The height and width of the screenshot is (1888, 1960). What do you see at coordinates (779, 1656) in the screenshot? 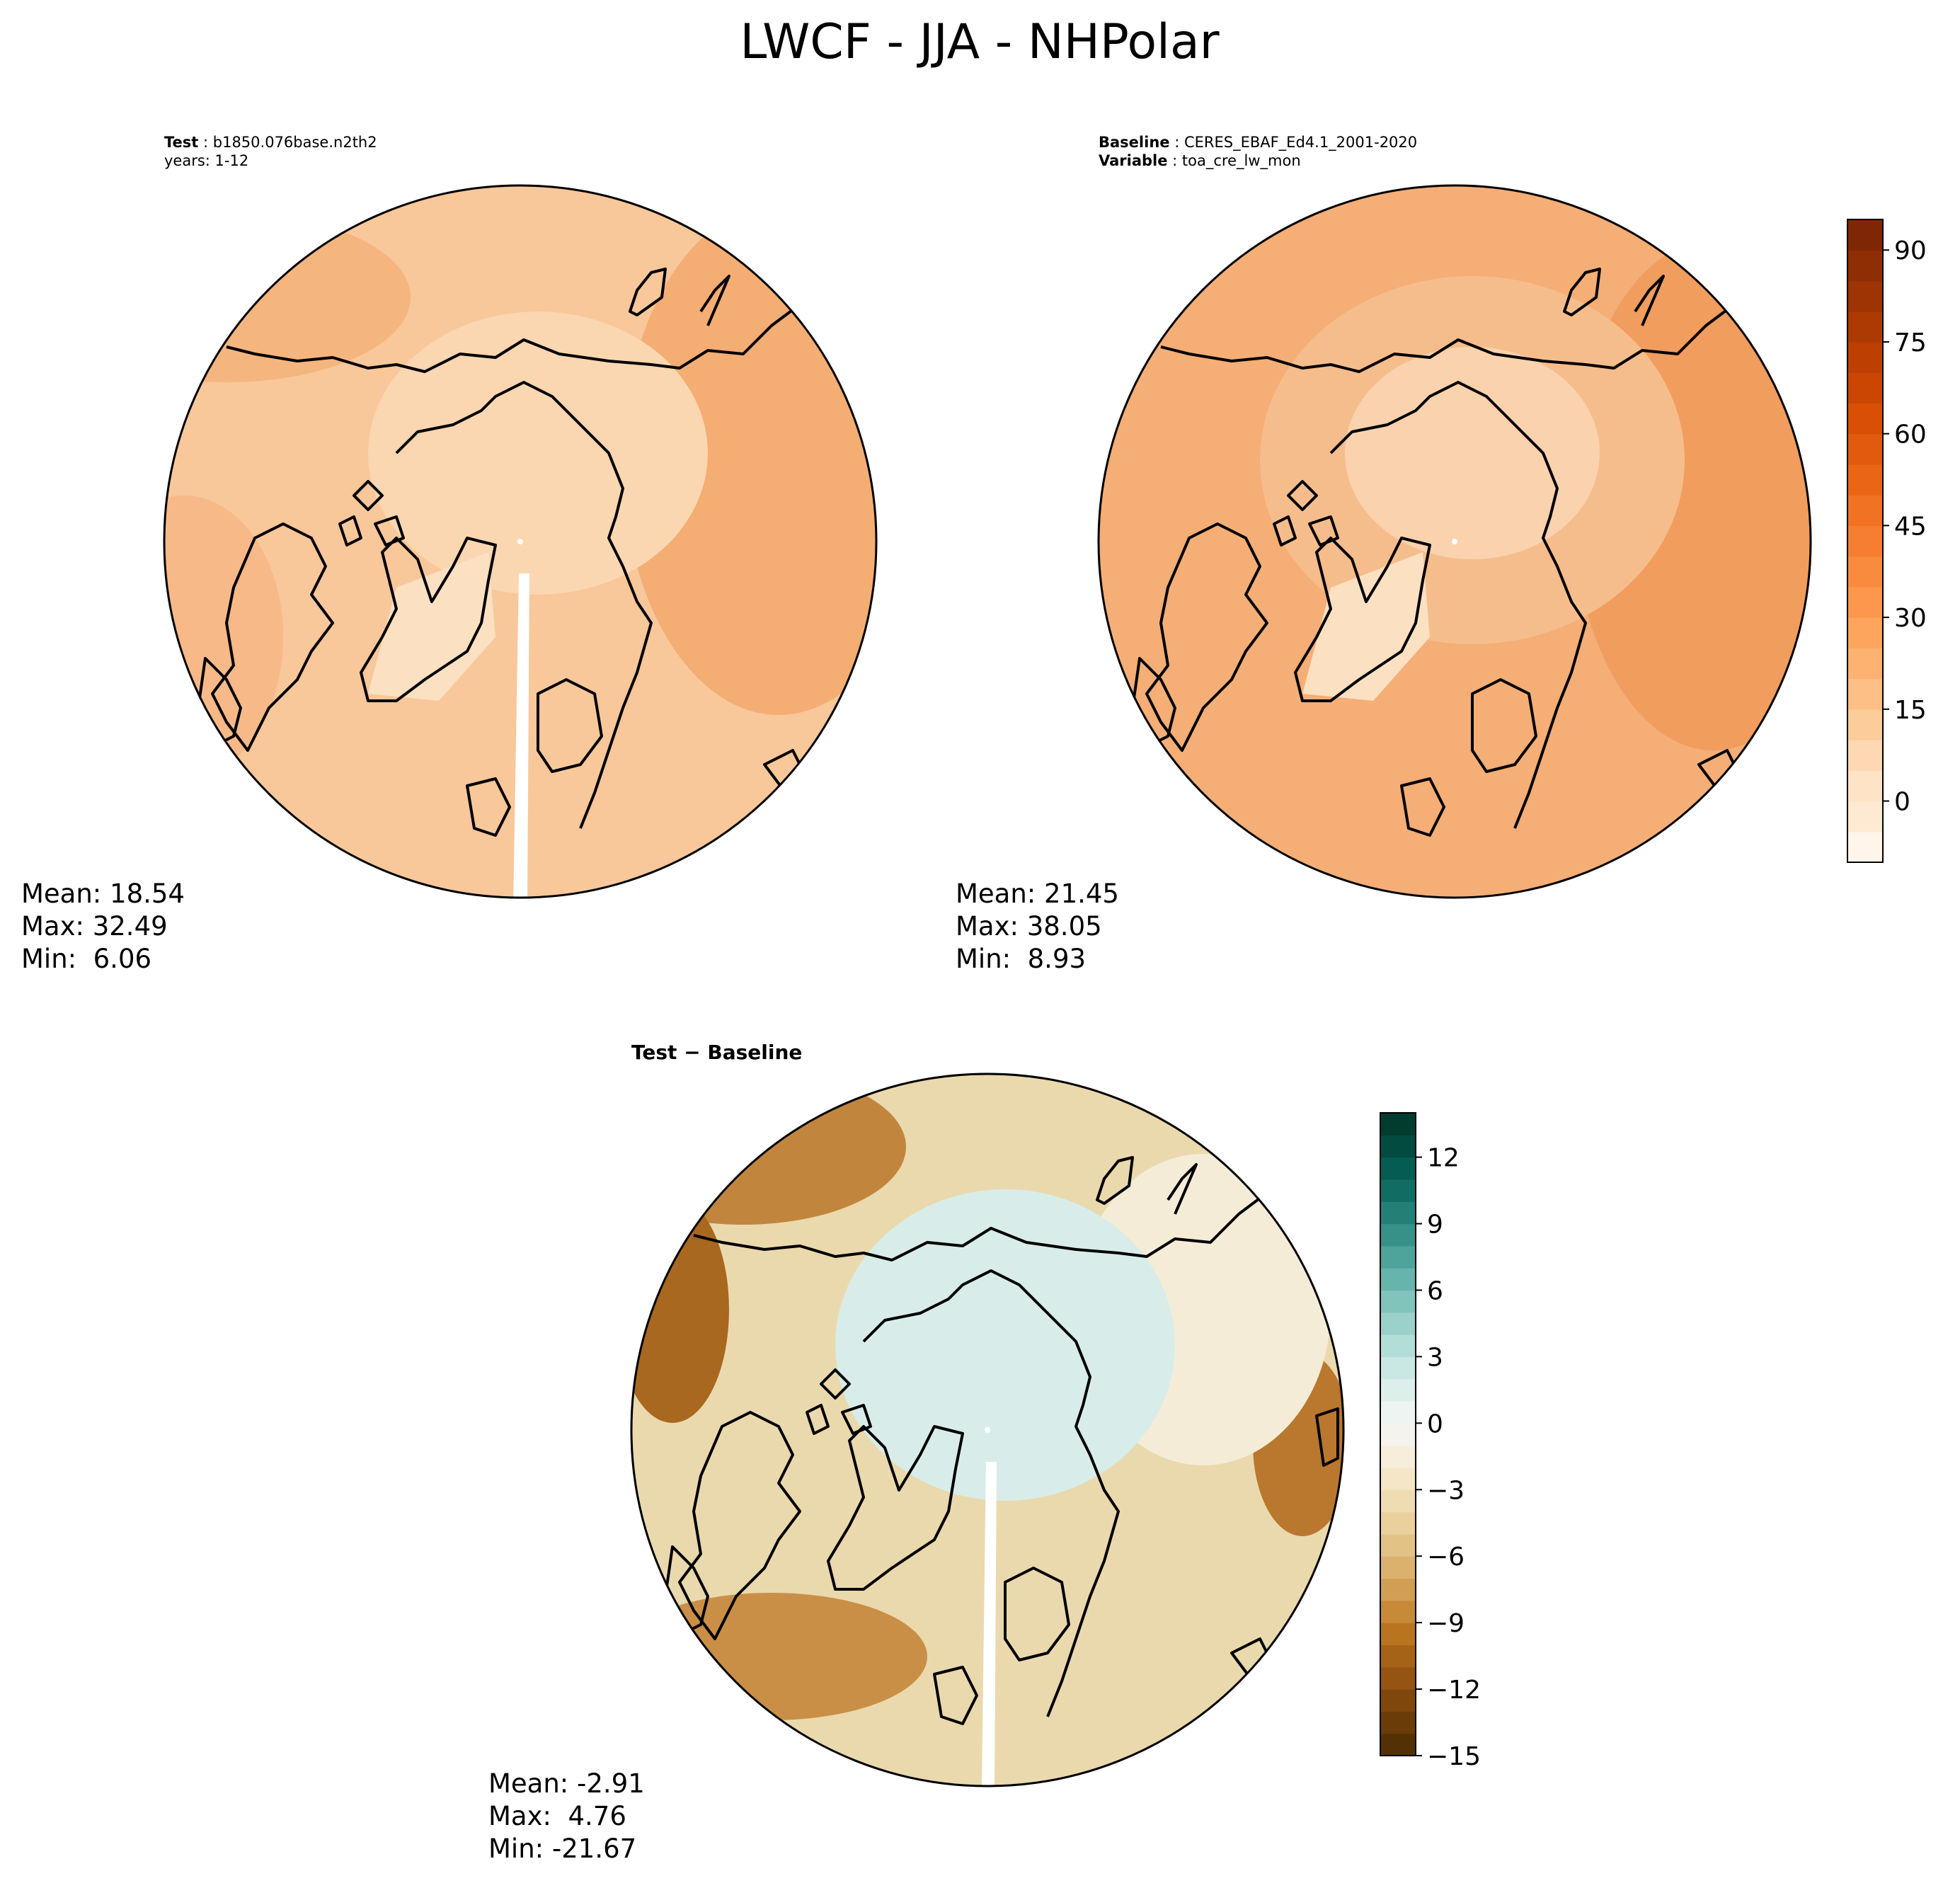
I see `difference-region-2b` at bounding box center [779, 1656].